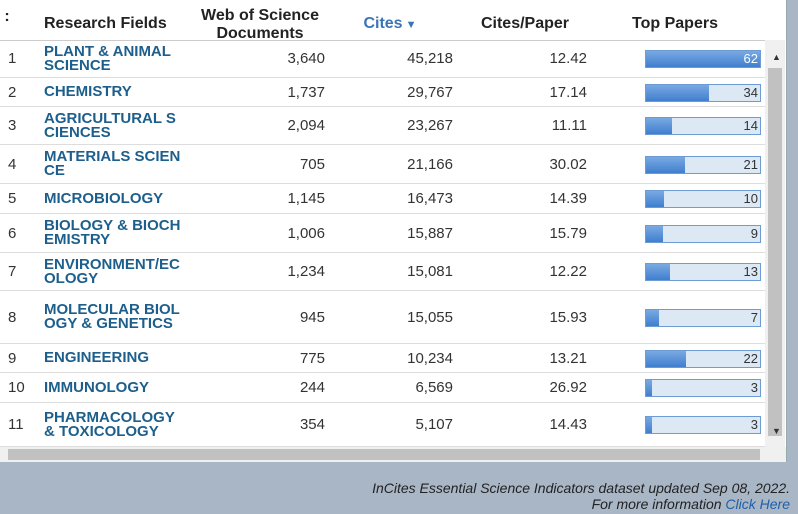  Describe the element at coordinates (568, 424) in the screenshot. I see `cites-per-paper: 14.43` at that location.